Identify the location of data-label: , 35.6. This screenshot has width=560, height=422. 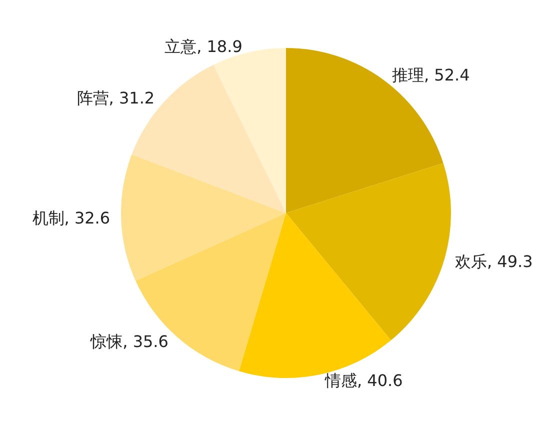
(145, 342).